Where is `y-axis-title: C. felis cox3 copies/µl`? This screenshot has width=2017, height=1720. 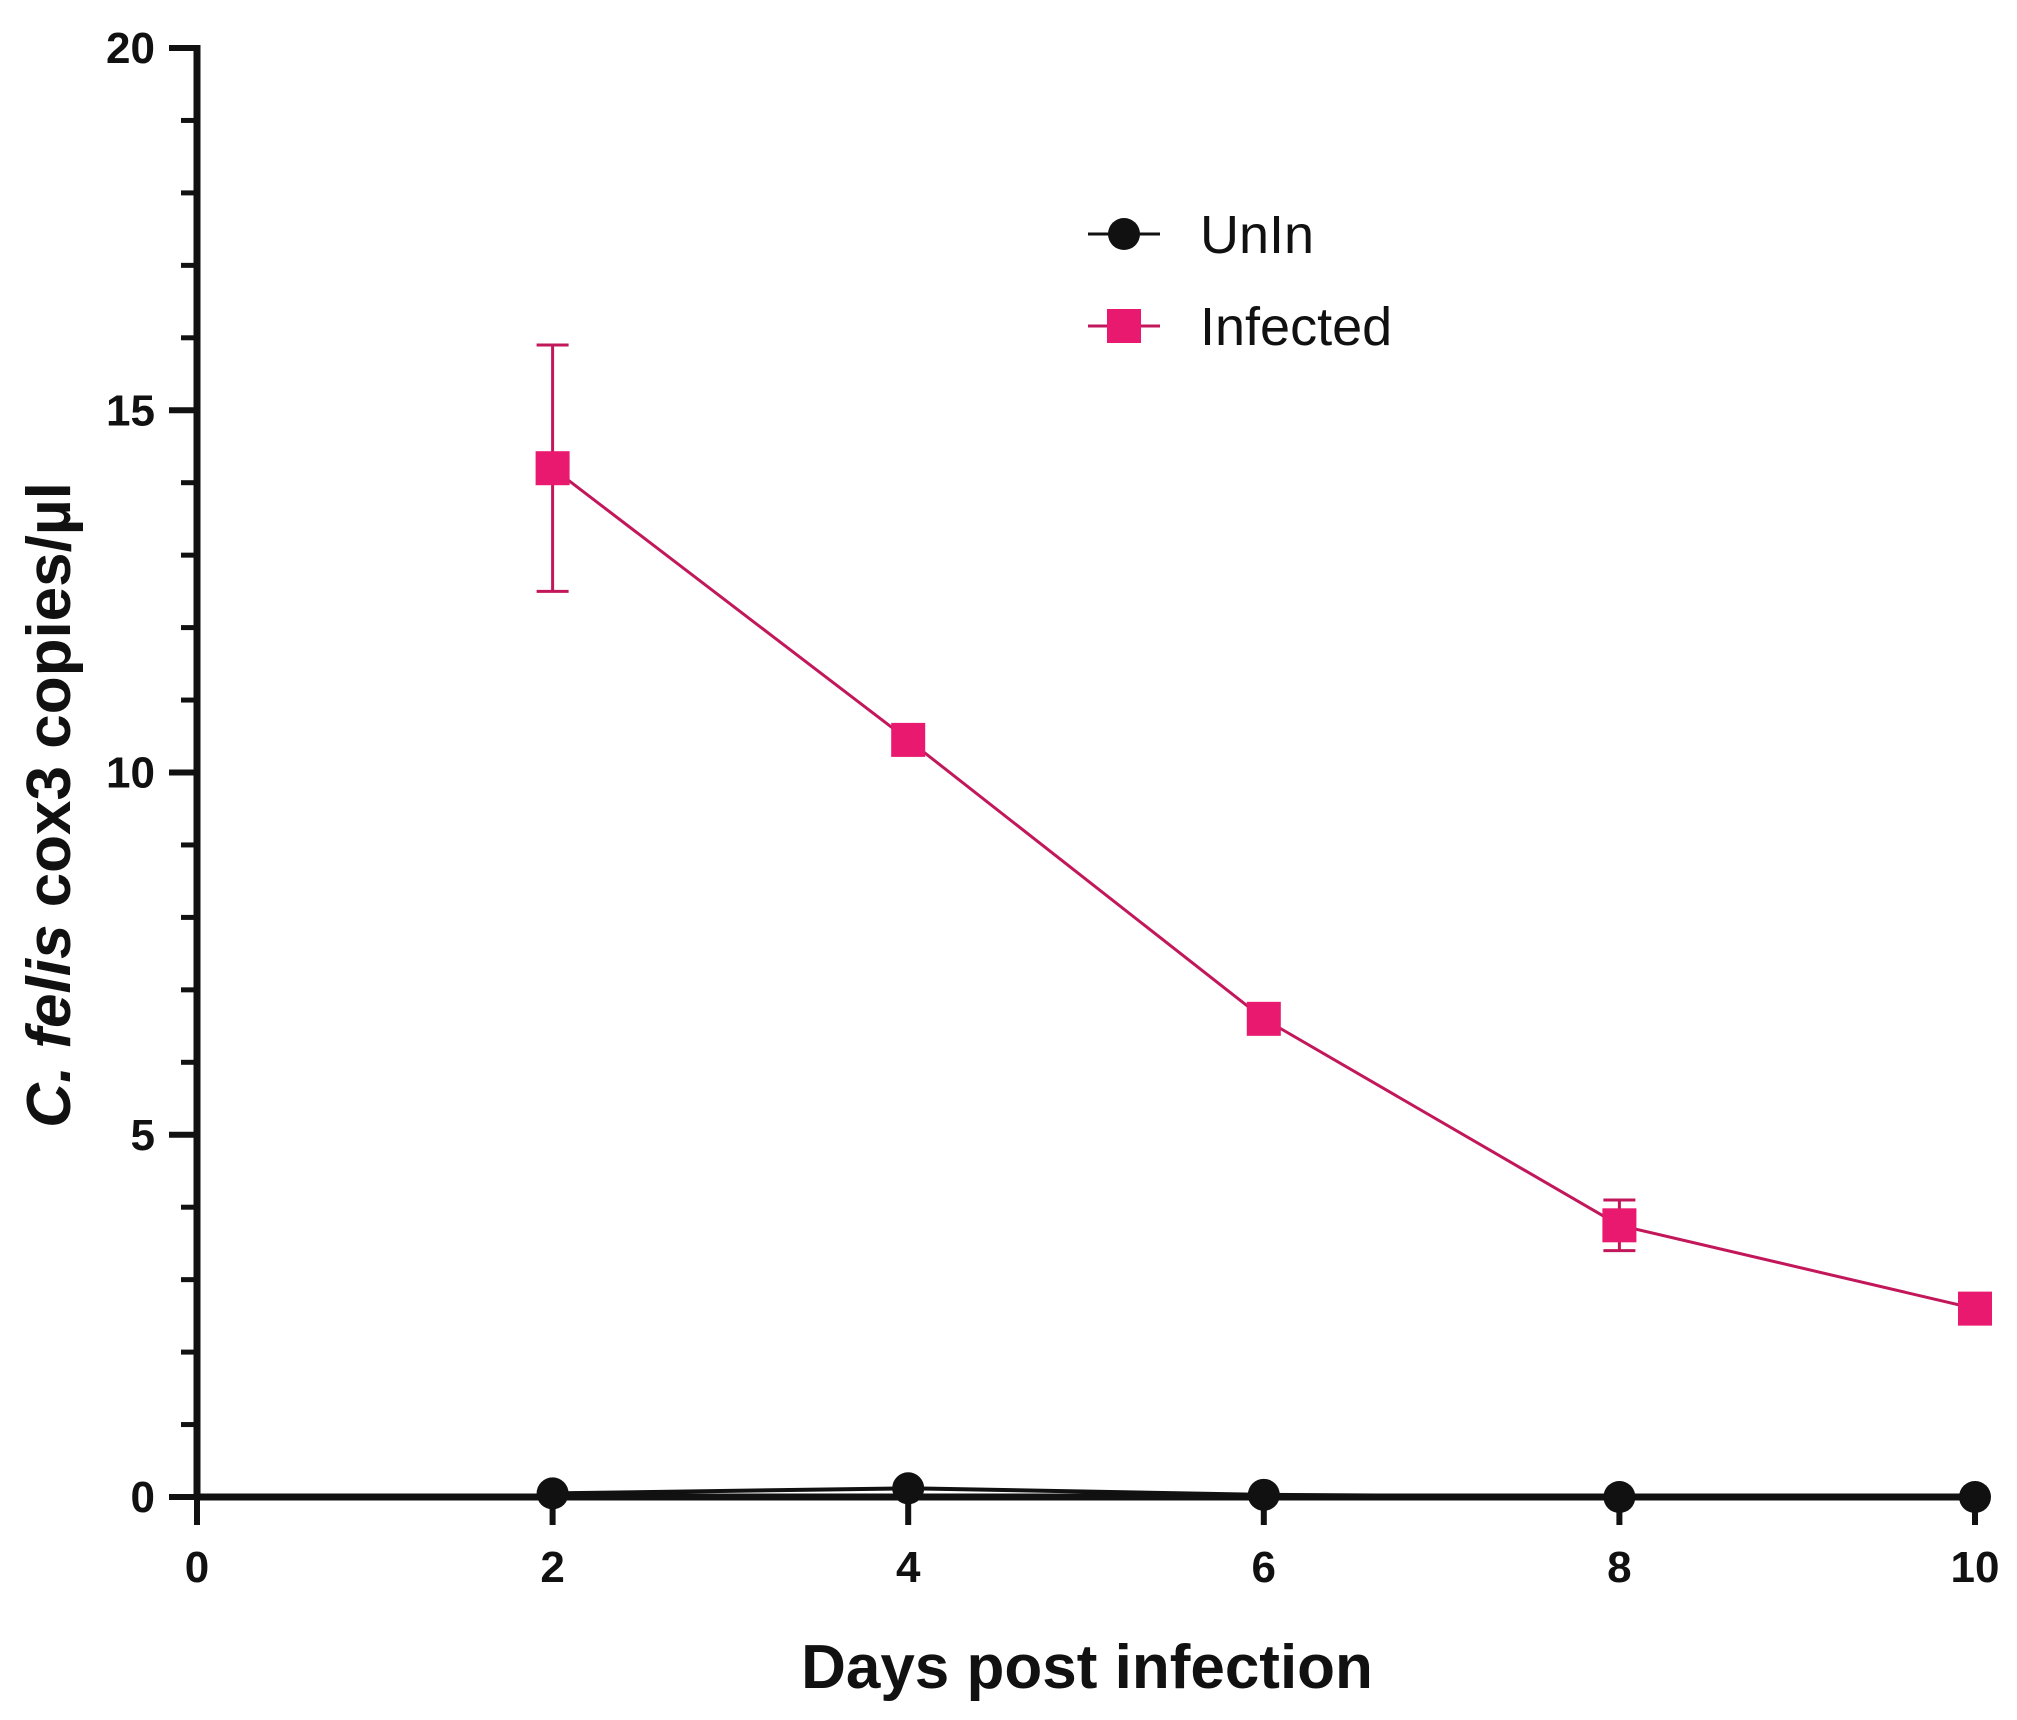
y-axis-title: C. felis cox3 copies/µl is located at coordinates (49, 805).